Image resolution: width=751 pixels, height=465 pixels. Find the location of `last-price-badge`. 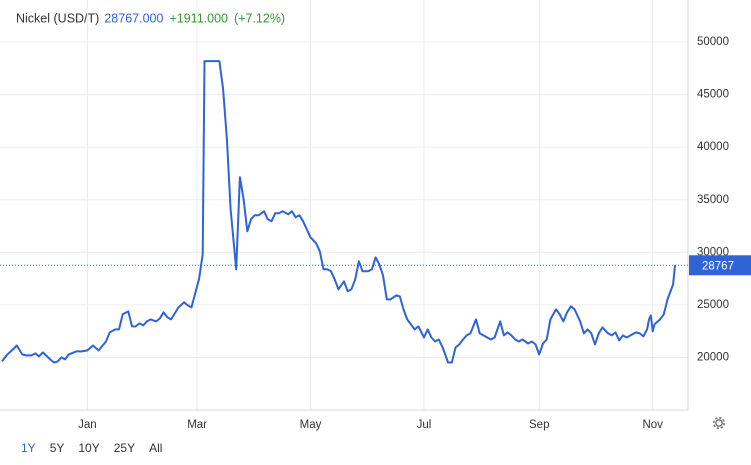

last-price-badge is located at coordinates (720, 265).